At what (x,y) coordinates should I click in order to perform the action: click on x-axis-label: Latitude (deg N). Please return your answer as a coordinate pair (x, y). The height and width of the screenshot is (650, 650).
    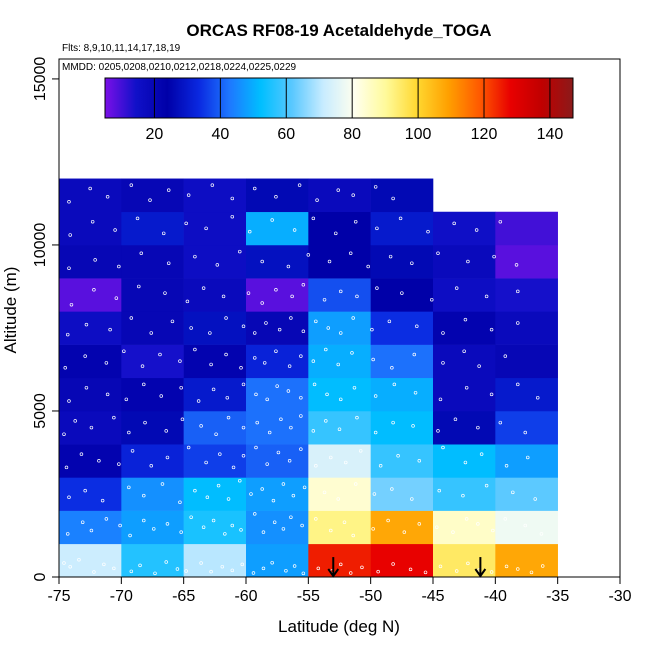
    Looking at the image, I should click on (339, 626).